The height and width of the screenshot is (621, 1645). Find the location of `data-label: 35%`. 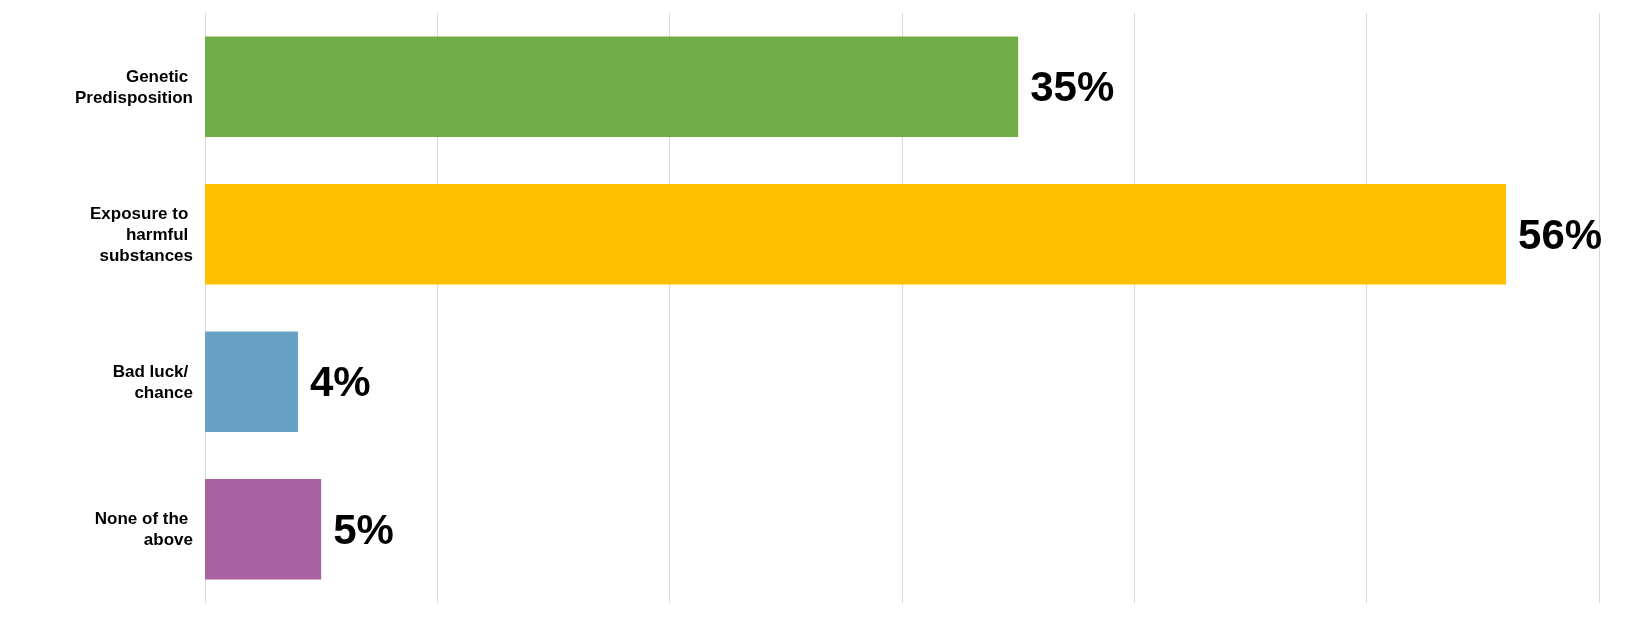

data-label: 35% is located at coordinates (1072, 87).